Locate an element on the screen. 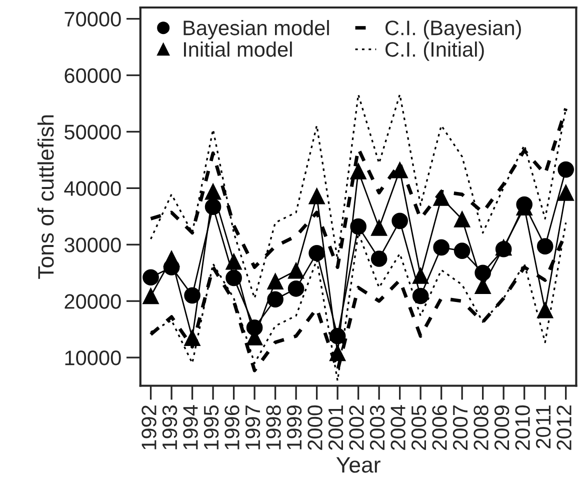 This screenshot has width=585, height=501. x-tick-label: 1996 is located at coordinates (232, 427).